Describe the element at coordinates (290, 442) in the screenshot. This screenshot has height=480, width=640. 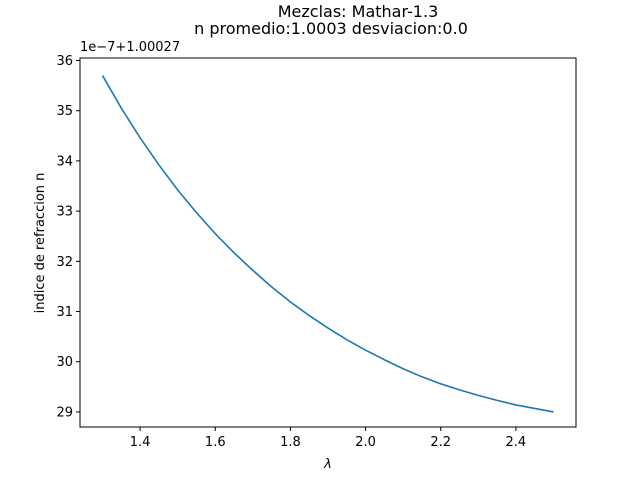
I see `x-tick-label: 1.8` at that location.